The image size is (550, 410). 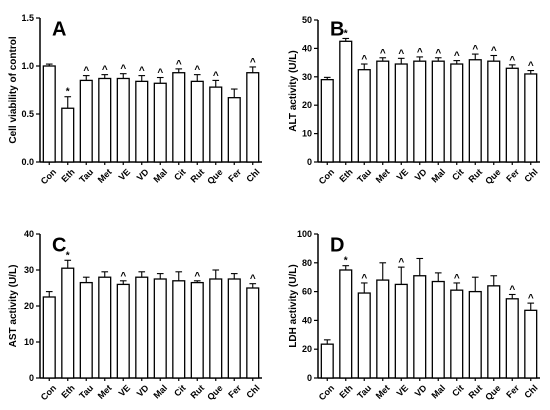 What do you see at coordinates (59, 246) in the screenshot?
I see `panel-letter: C` at bounding box center [59, 246].